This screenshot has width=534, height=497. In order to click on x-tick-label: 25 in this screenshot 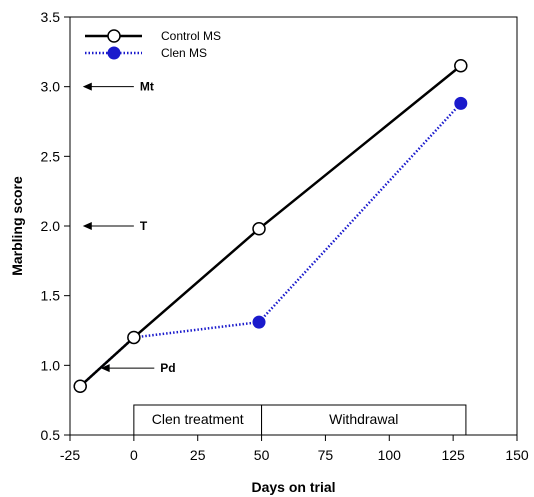, I will do `click(198, 455)`.